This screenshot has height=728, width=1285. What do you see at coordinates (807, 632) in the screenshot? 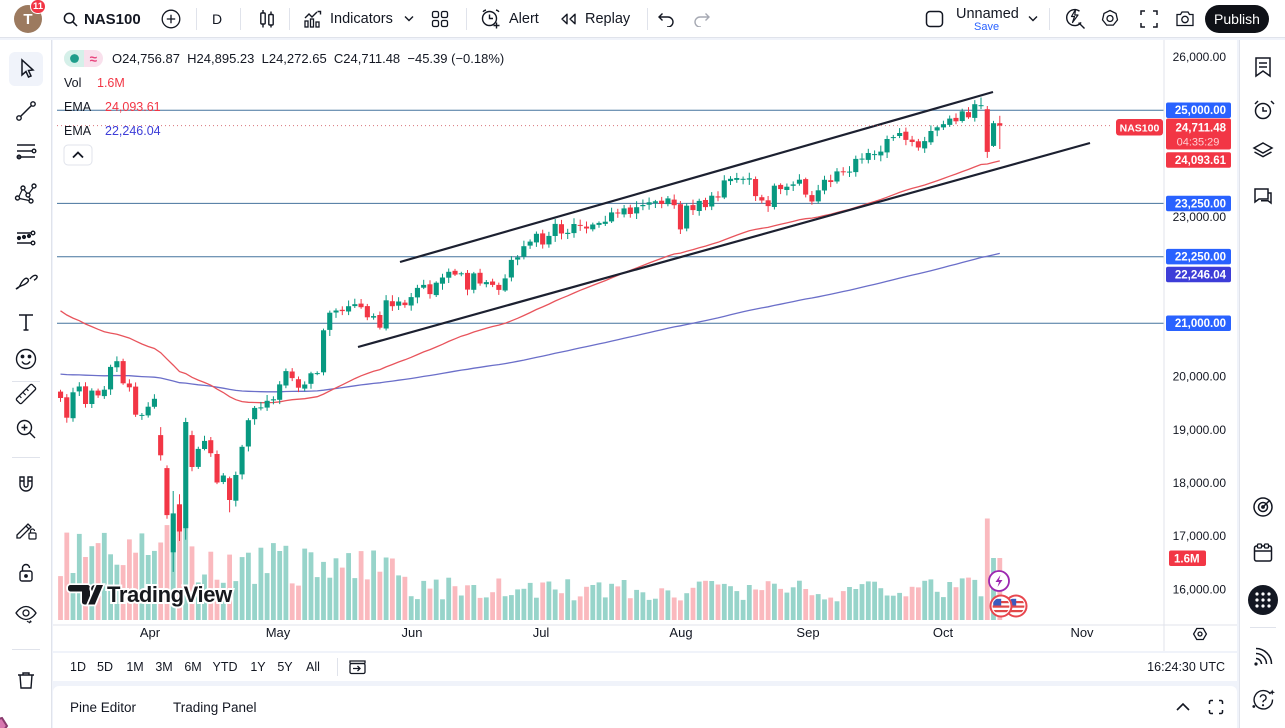
I see `svg-text: Sep` at bounding box center [807, 632].